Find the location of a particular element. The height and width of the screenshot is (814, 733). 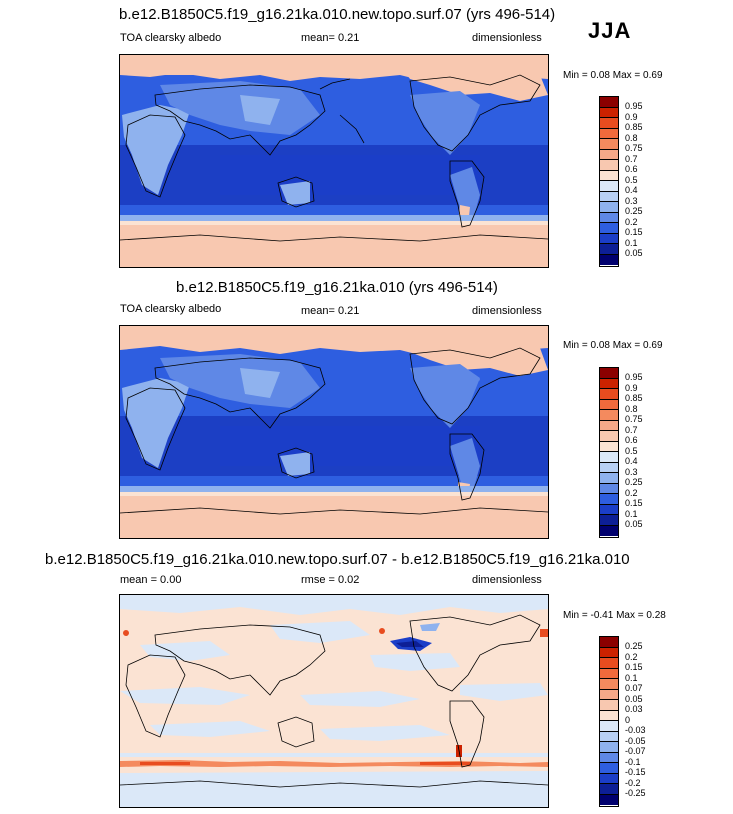

panel2-cbar-label: 0.5 is located at coordinates (631, 451).